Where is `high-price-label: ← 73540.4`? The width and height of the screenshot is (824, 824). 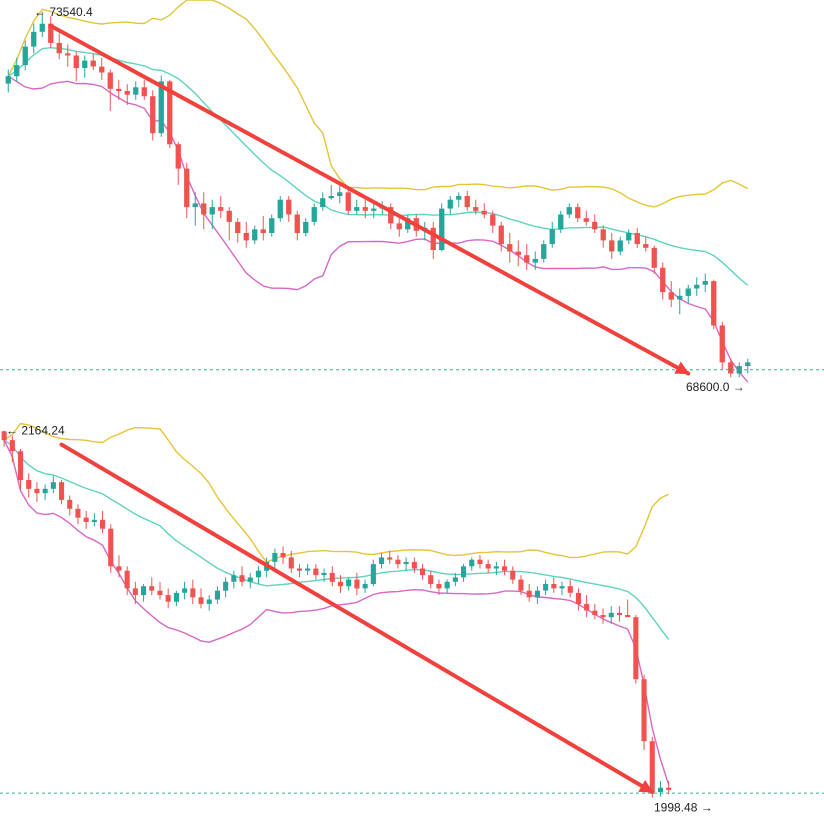
high-price-label: ← 73540.4 is located at coordinates (63, 12).